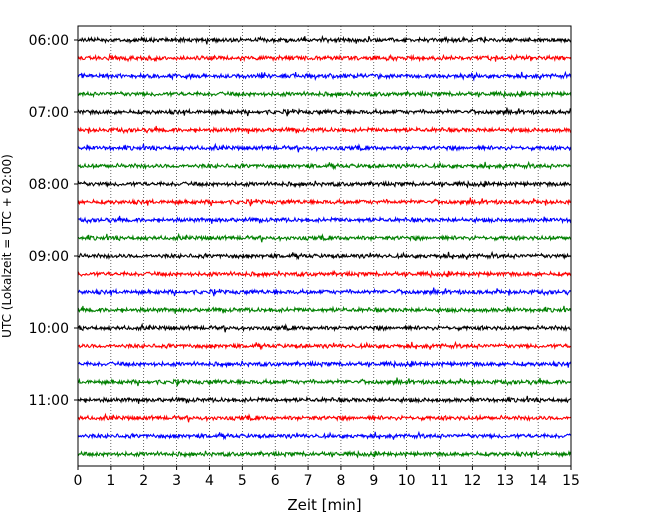  I want to click on x-axis-label: Zeit [min], so click(324, 505).